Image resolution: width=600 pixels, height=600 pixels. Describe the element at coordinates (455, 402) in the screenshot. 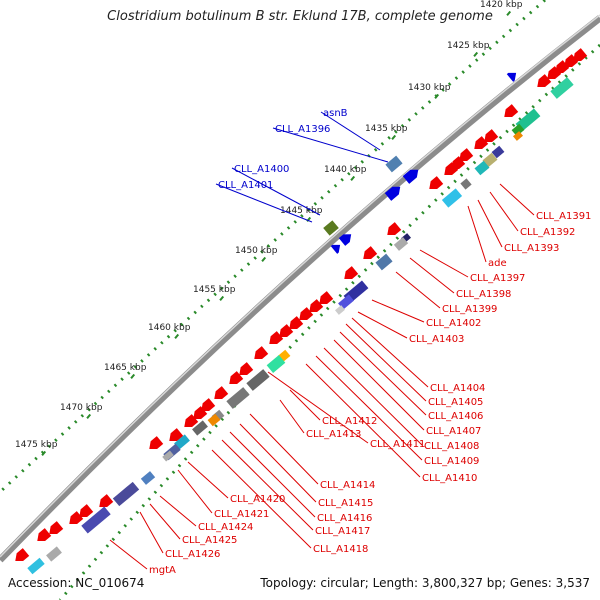

I see `gene-label: CLL_A1405` at that location.